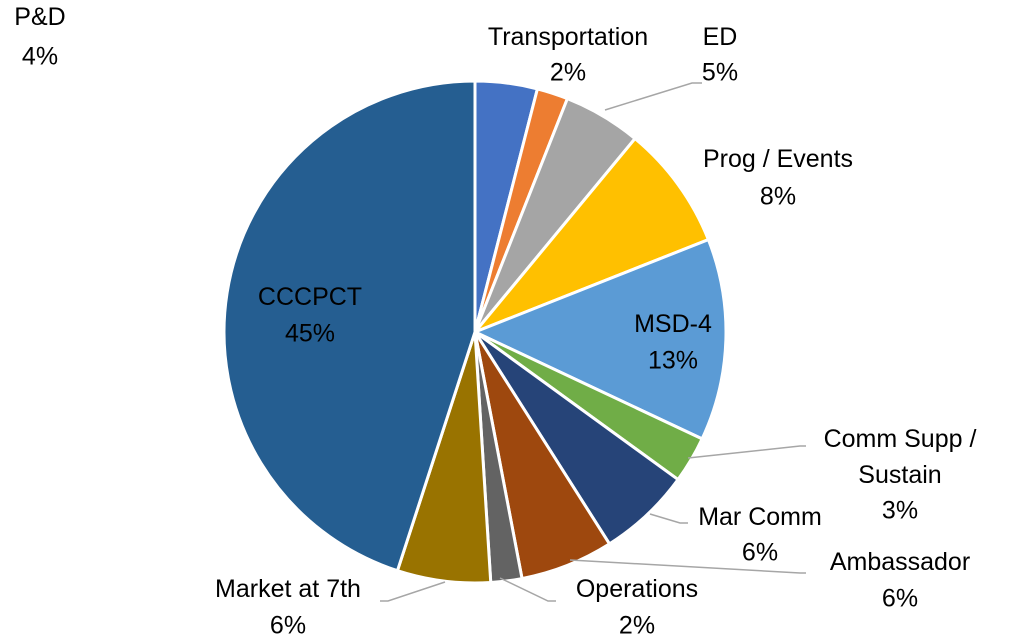 The width and height of the screenshot is (1010, 640). I want to click on slice-label: ED, so click(720, 37).